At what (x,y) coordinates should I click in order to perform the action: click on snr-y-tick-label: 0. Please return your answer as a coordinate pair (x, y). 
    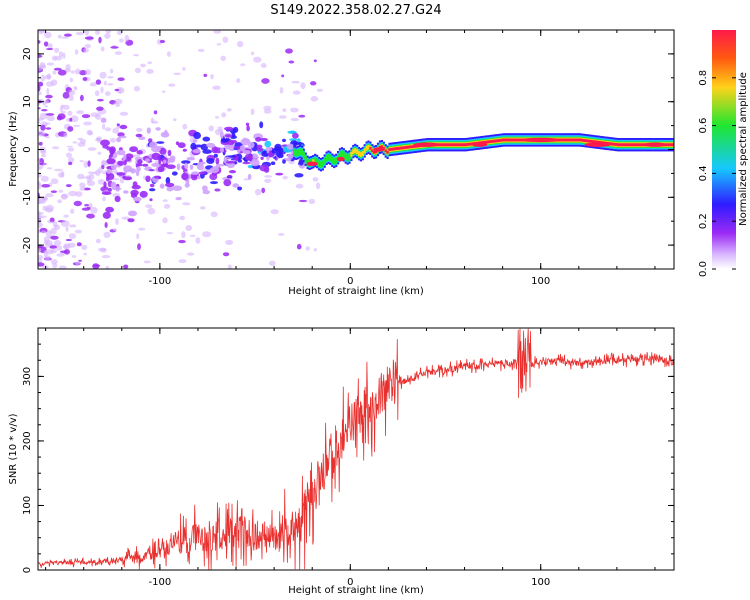
    Looking at the image, I should click on (27, 570).